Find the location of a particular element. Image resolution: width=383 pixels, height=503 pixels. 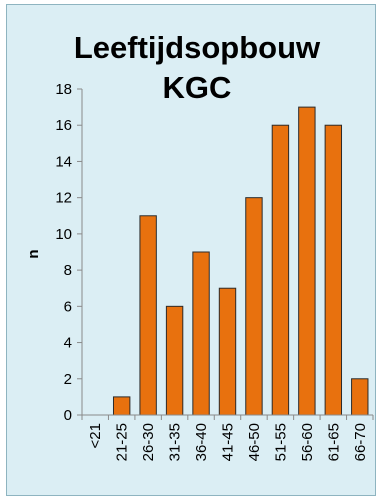

y-axis-label: n is located at coordinates (33, 253).